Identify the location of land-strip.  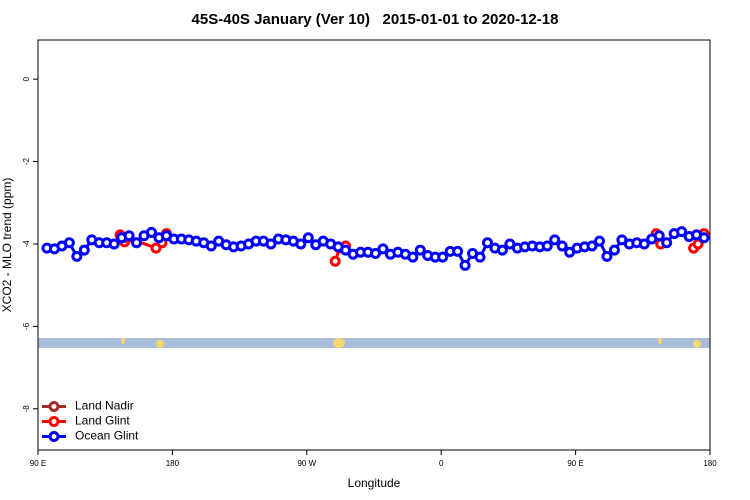
(374, 343).